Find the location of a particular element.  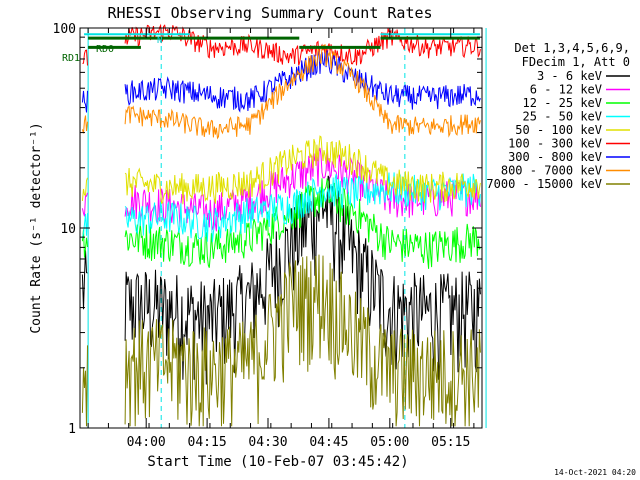

legend-header-detectors: Det 1,3,4,5,6,9, is located at coordinates (572, 48).